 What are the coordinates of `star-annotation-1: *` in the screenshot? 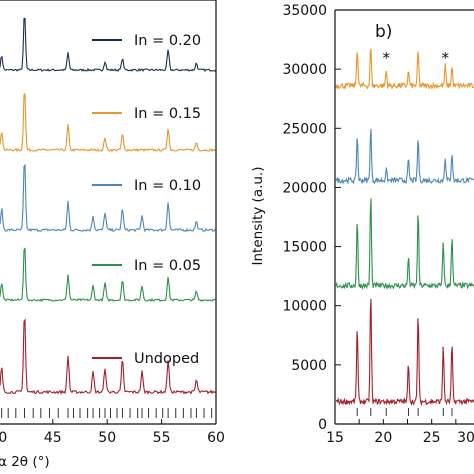 It's located at (445, 58).